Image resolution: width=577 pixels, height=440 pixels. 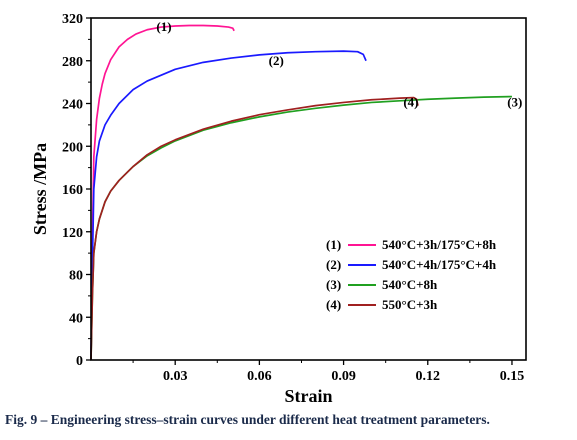 I want to click on y-tick-label: 40, so click(x=76, y=318).